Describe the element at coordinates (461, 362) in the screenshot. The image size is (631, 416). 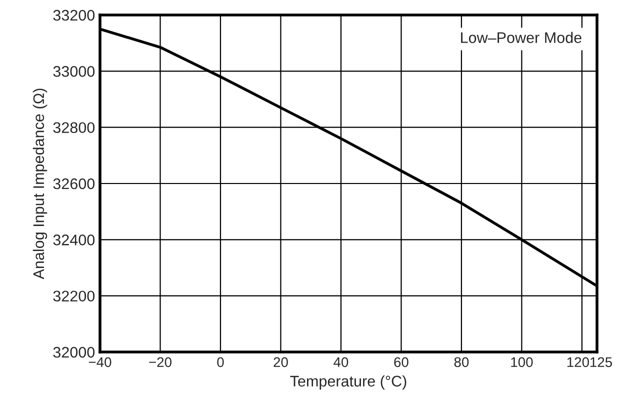
I see `x-tick-label: 80` at that location.